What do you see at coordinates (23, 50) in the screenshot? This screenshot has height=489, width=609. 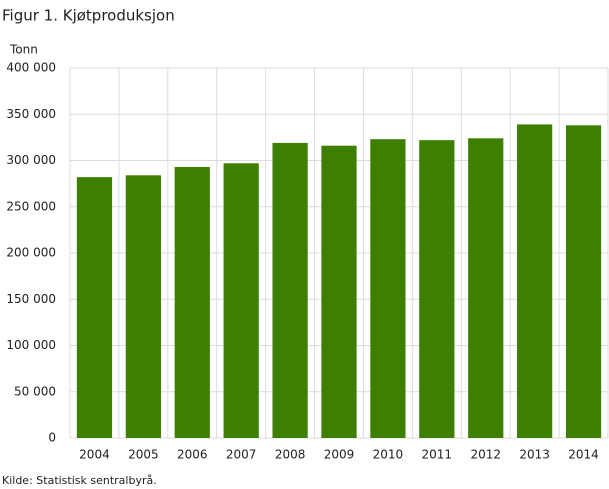 I see `y-axis-label: Tonn` at bounding box center [23, 50].